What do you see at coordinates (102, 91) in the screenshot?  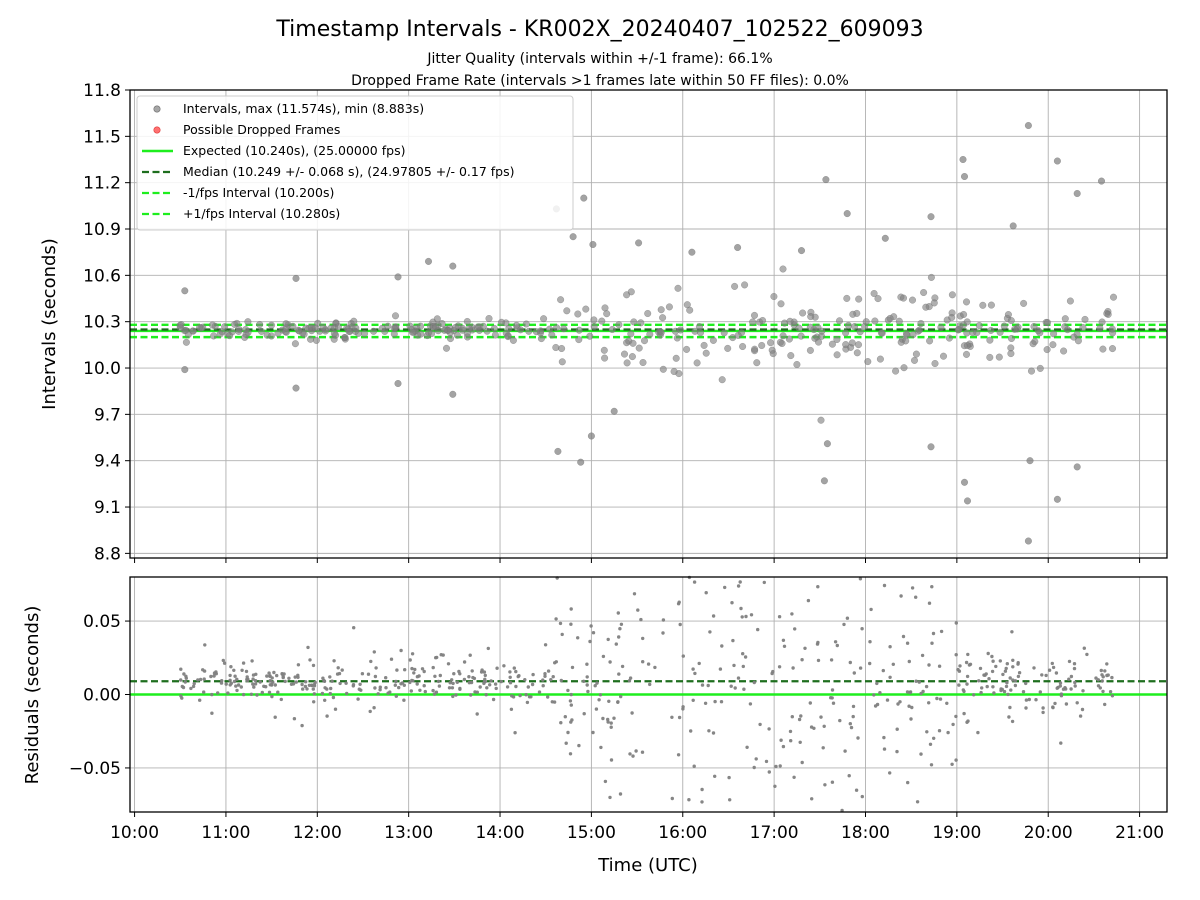 I see `y-tick-label: 11.8` at bounding box center [102, 91].